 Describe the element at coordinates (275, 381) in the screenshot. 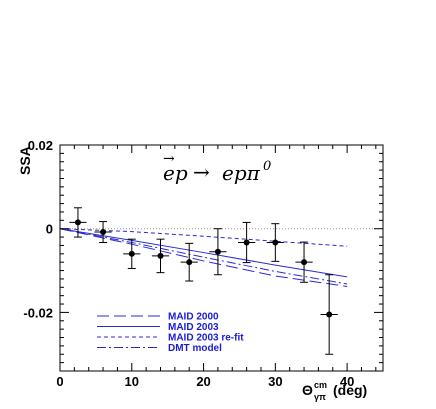

I see `x-tick-label: 30` at that location.